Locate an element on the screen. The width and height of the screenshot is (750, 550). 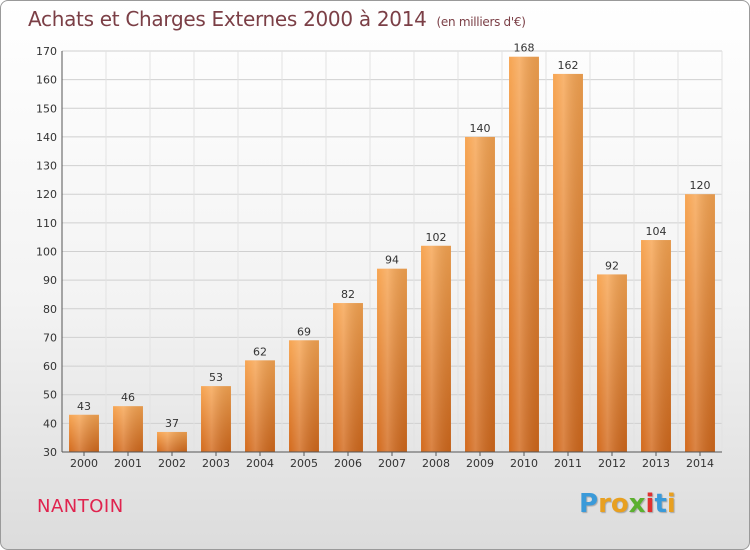
bar-value-label: 62 is located at coordinates (260, 351).